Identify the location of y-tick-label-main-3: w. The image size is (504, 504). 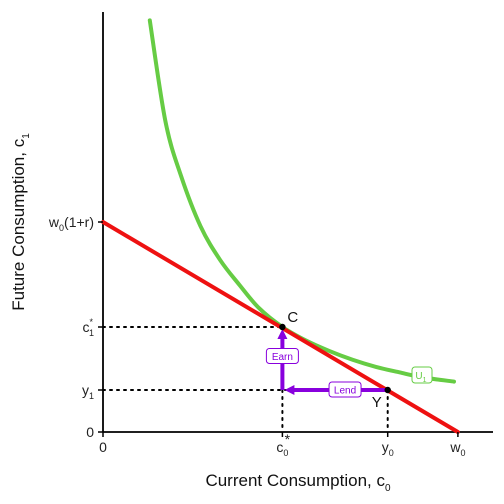
(54, 222).